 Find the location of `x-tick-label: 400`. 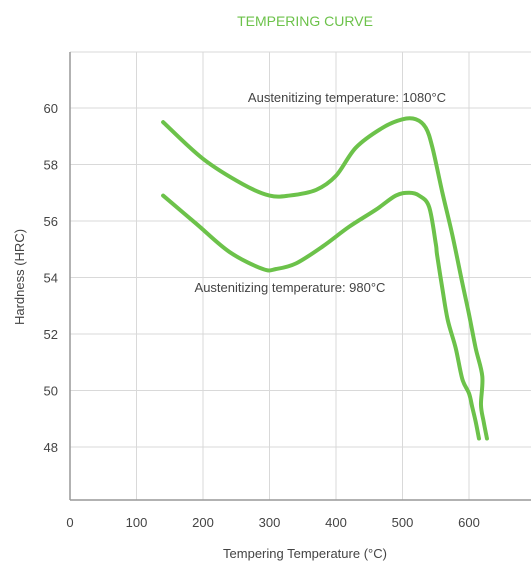

x-tick-label: 400 is located at coordinates (336, 522).